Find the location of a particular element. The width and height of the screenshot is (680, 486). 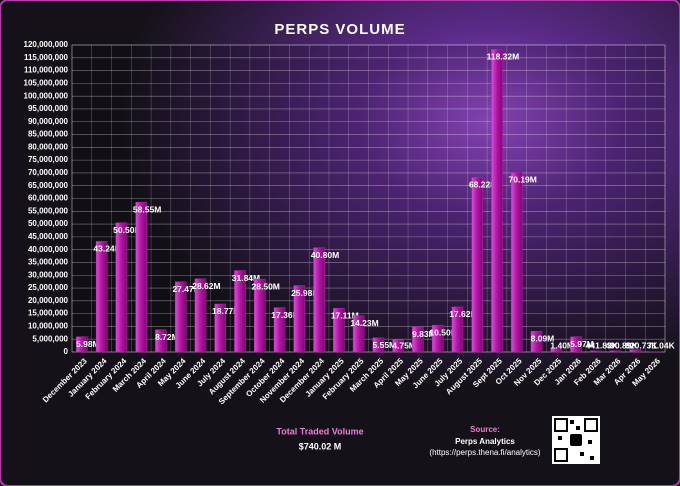

y-tick-label: 105,000,000 is located at coordinates (46, 82).